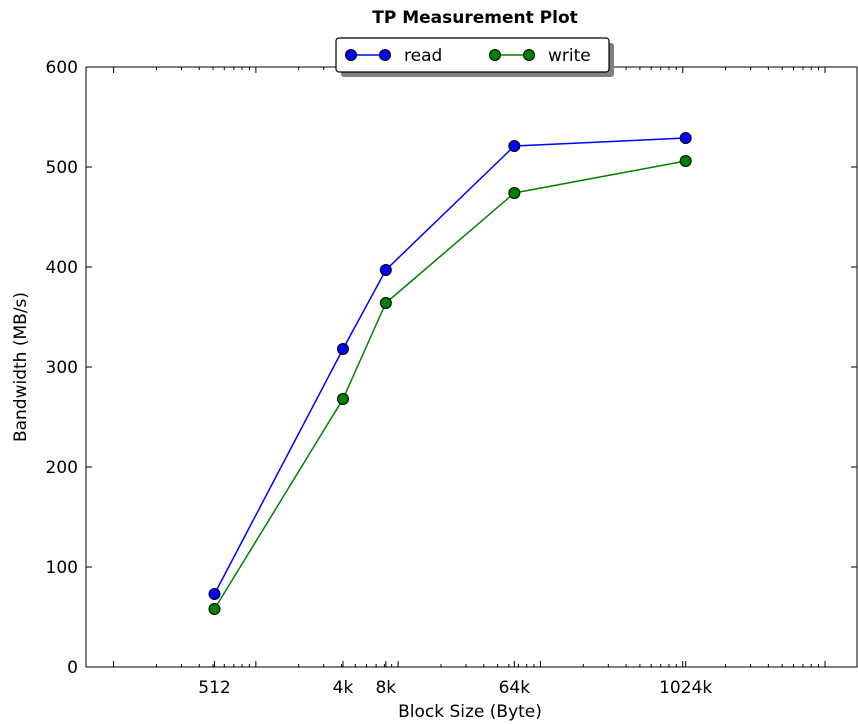  What do you see at coordinates (62, 468) in the screenshot?
I see `y-tick-label: 200` at bounding box center [62, 468].